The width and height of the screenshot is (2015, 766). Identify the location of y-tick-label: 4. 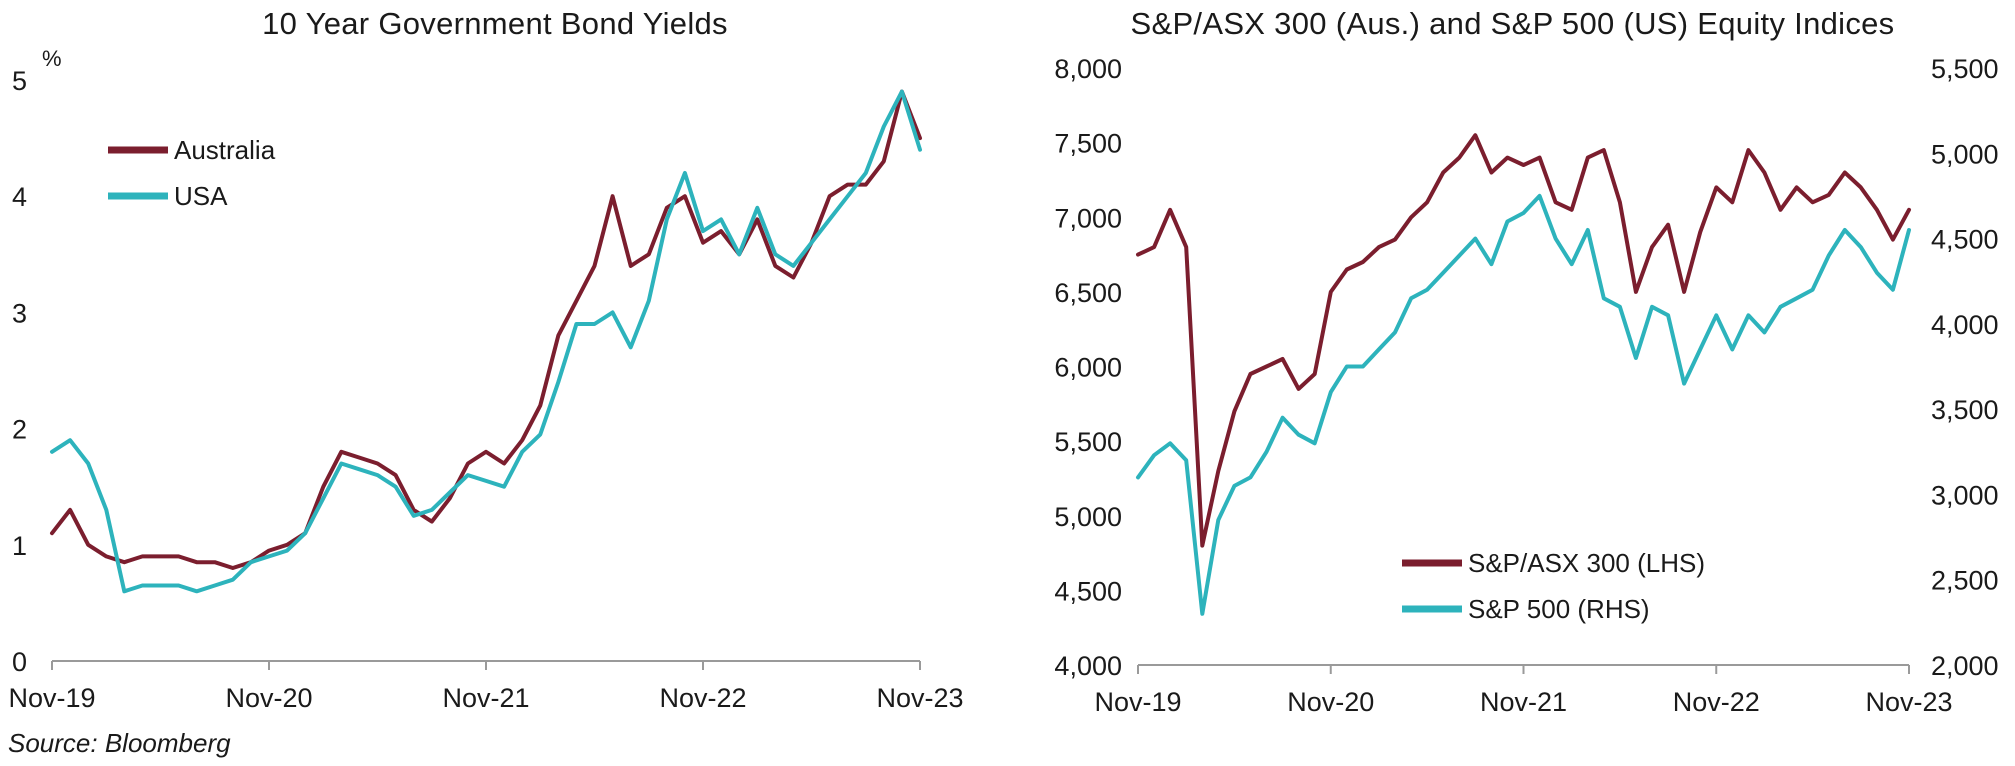
(19, 197).